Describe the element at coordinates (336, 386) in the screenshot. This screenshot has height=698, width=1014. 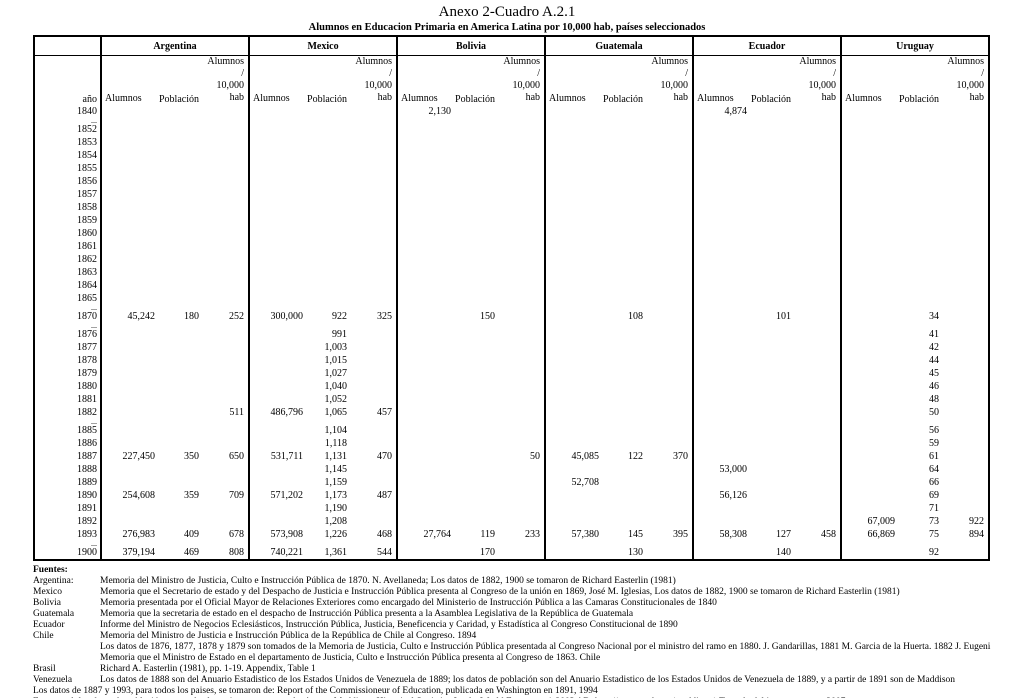
I see `data-cell: 1,040` at that location.